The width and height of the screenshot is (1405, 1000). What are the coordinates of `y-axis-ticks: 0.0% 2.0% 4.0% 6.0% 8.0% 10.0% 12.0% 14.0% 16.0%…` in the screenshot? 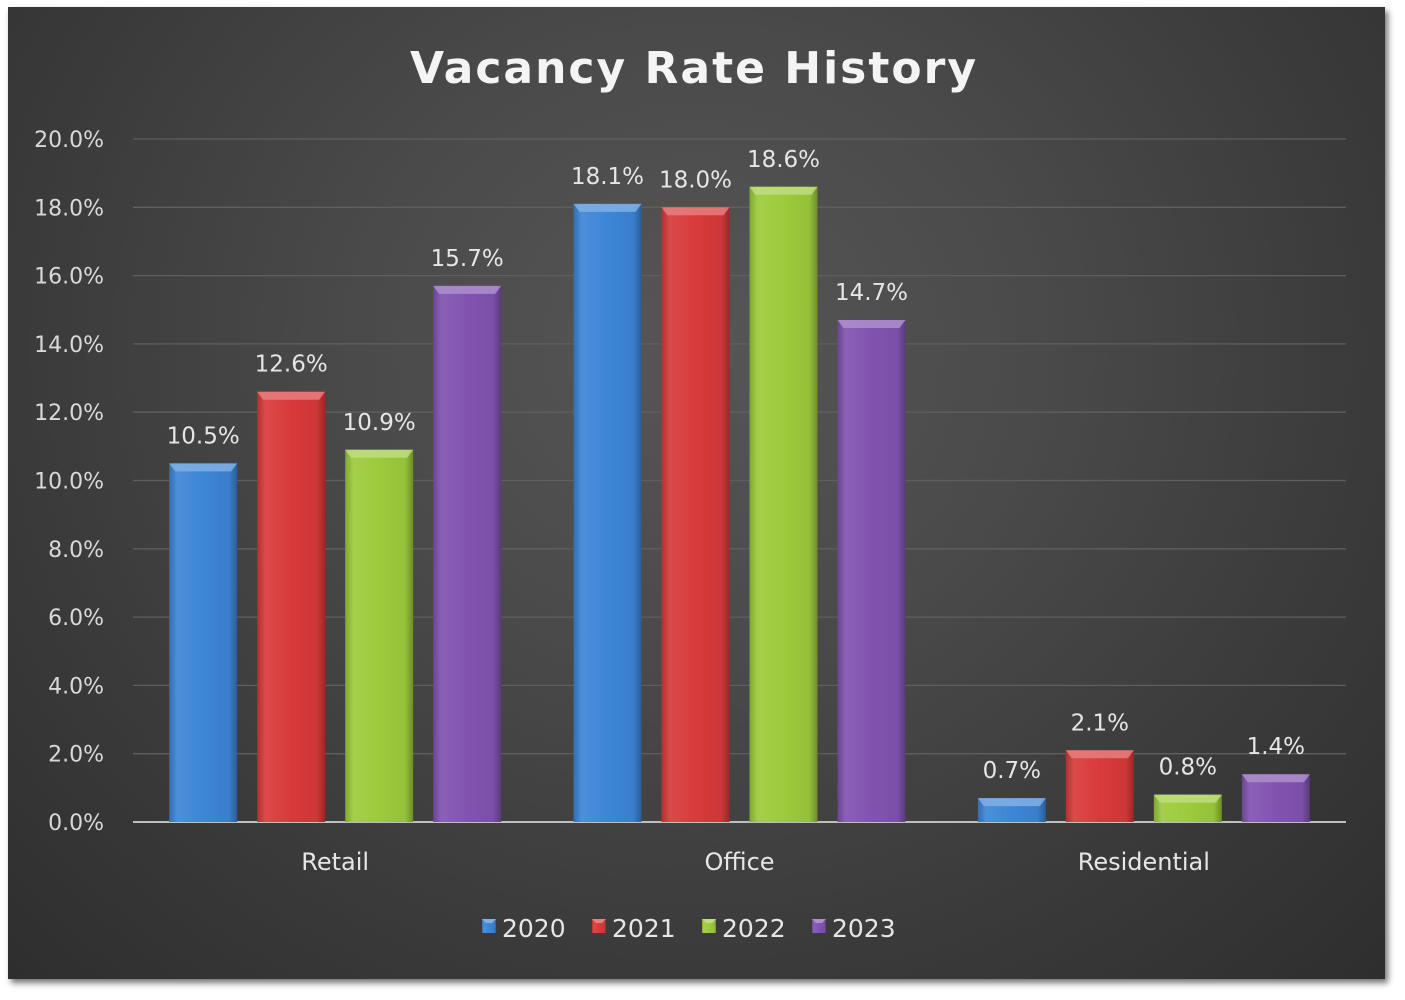 It's located at (69, 482).